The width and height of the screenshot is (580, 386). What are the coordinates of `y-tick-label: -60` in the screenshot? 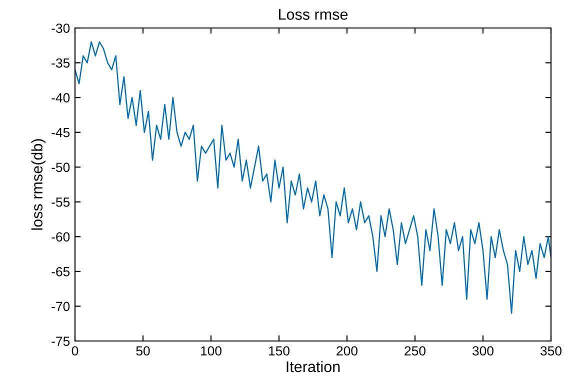 It's located at (61, 237).